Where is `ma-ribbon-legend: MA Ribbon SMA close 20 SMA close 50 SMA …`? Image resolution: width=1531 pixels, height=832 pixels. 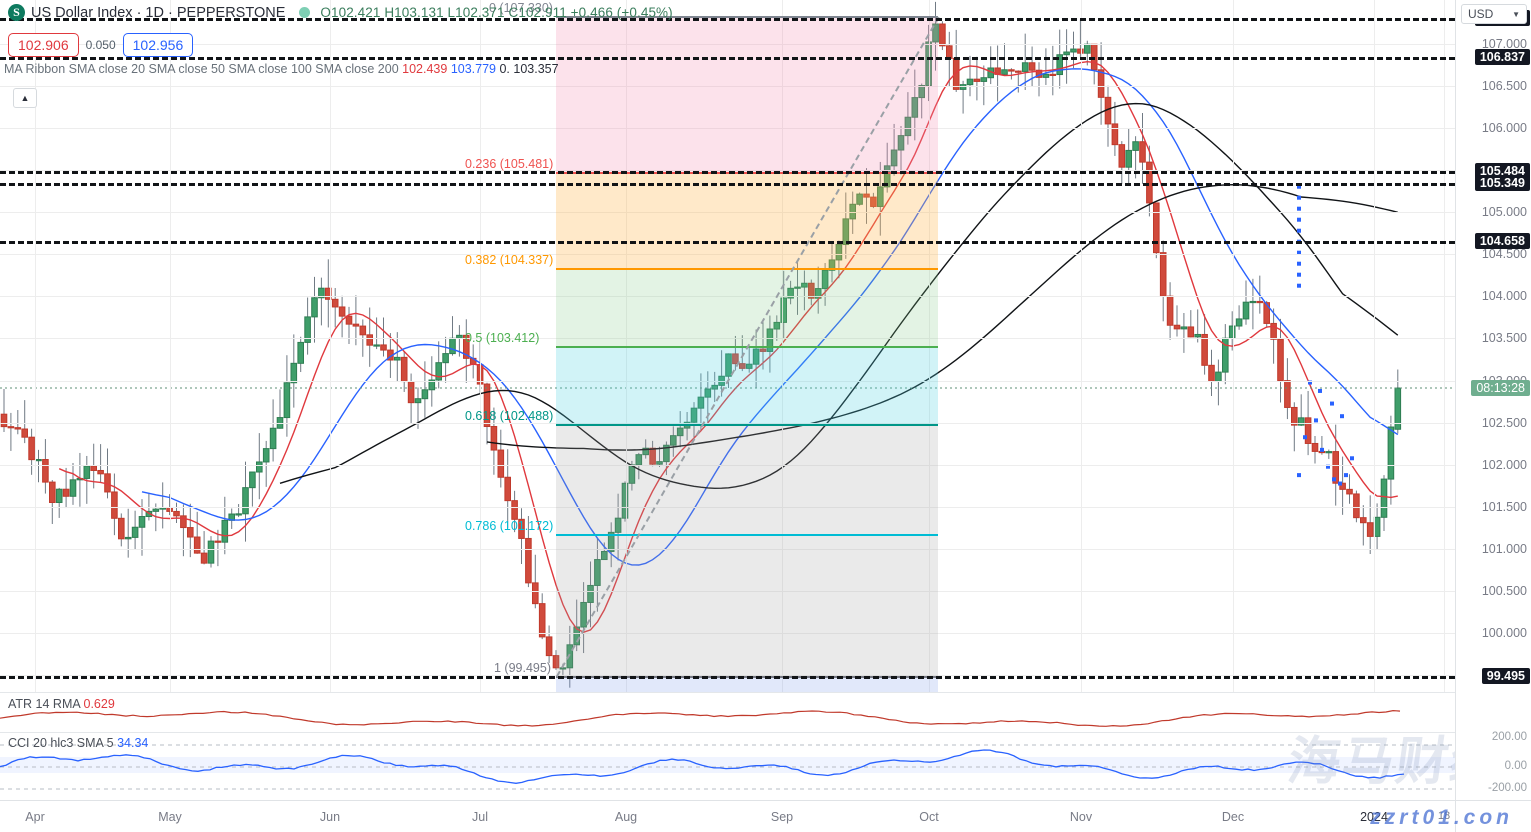 ma-ribbon-legend: MA Ribbon SMA close 20 SMA close 50 SMA … is located at coordinates (281, 69).